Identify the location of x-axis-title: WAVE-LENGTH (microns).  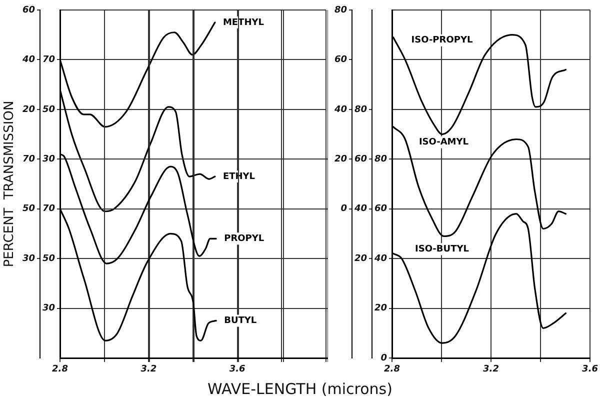
(300, 389).